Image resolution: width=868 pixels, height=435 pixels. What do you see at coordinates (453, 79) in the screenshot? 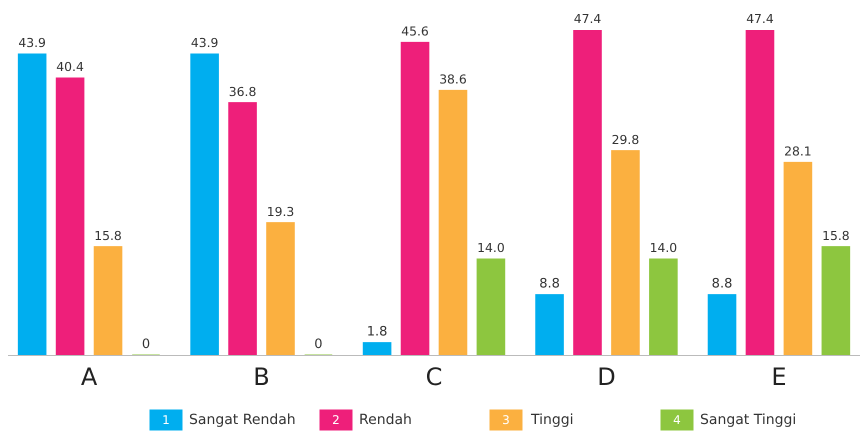
I see `data-label: 38.6` at bounding box center [453, 79].